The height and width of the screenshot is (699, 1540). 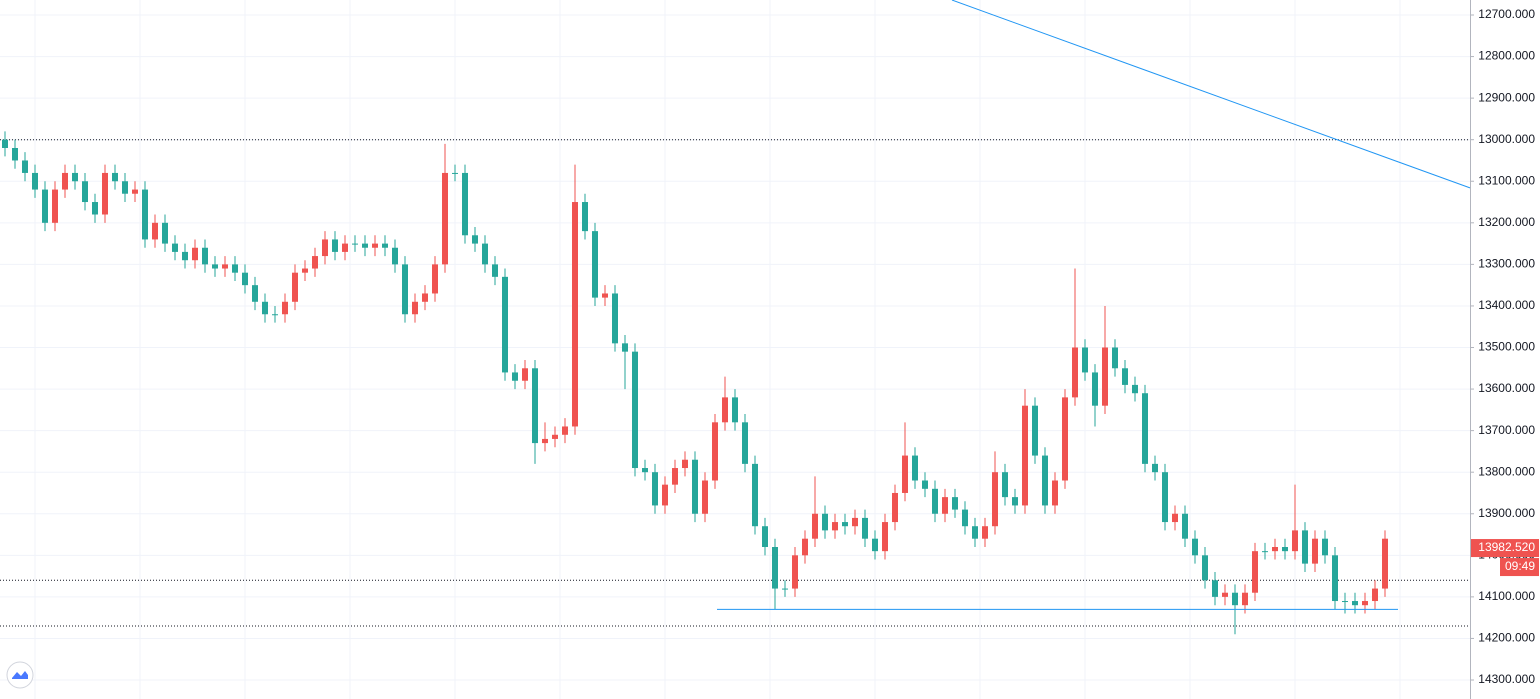 What do you see at coordinates (1211, 94) in the screenshot?
I see `trend-line` at bounding box center [1211, 94].